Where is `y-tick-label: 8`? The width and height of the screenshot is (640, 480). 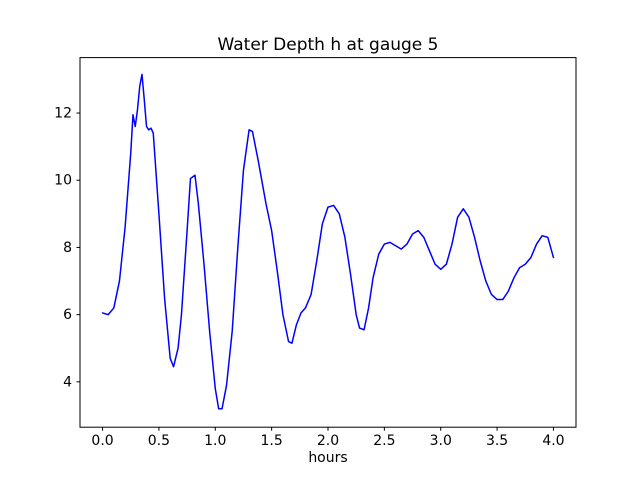 y-tick-label: 8 is located at coordinates (67, 248).